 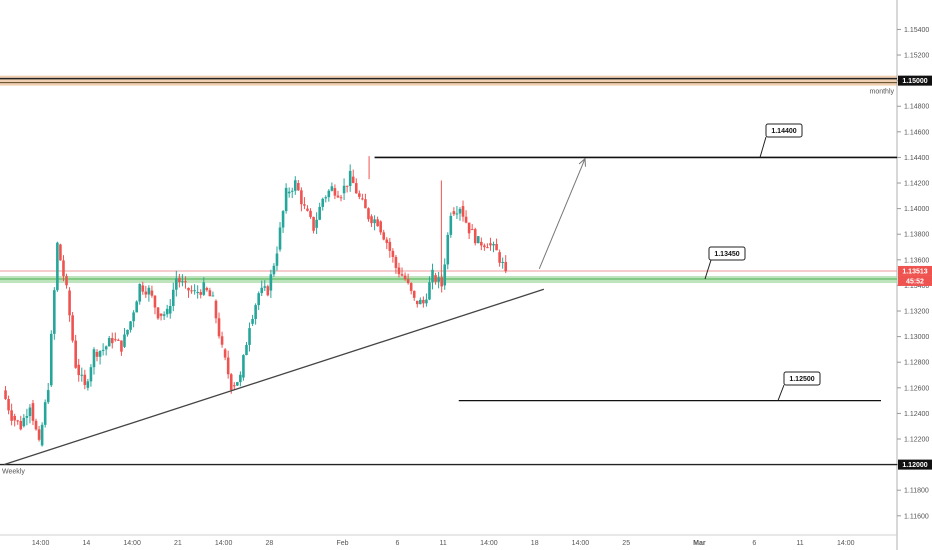 What do you see at coordinates (781, 140) in the screenshot?
I see `target-callout: 1.14400` at bounding box center [781, 140].